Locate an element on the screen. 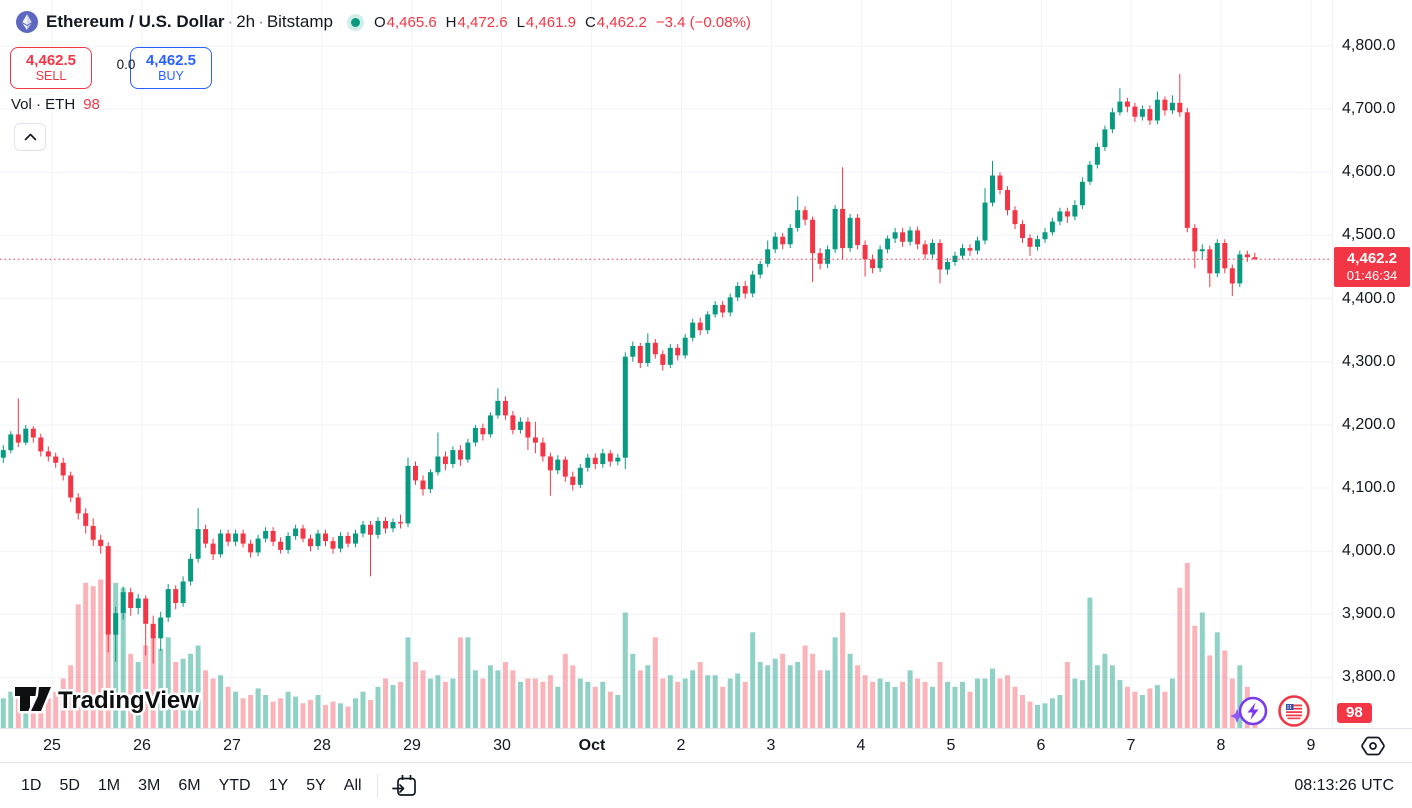 The height and width of the screenshot is (808, 1412). price-axis-label: 4,800.0 is located at coordinates (1369, 45).